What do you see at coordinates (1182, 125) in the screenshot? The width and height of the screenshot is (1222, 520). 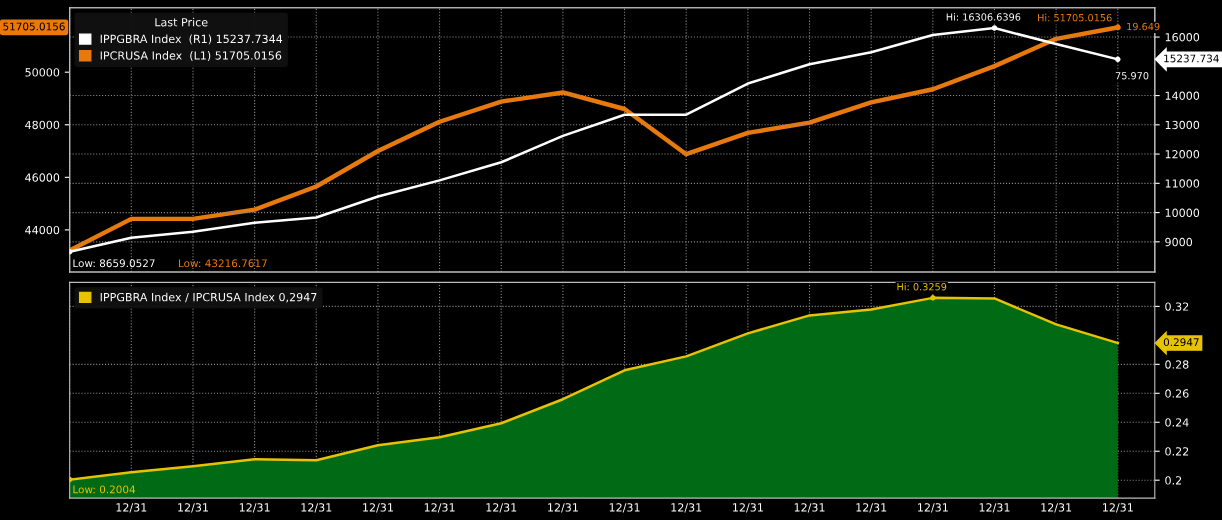 I see `y2-tick-label: 13000` at bounding box center [1182, 125].